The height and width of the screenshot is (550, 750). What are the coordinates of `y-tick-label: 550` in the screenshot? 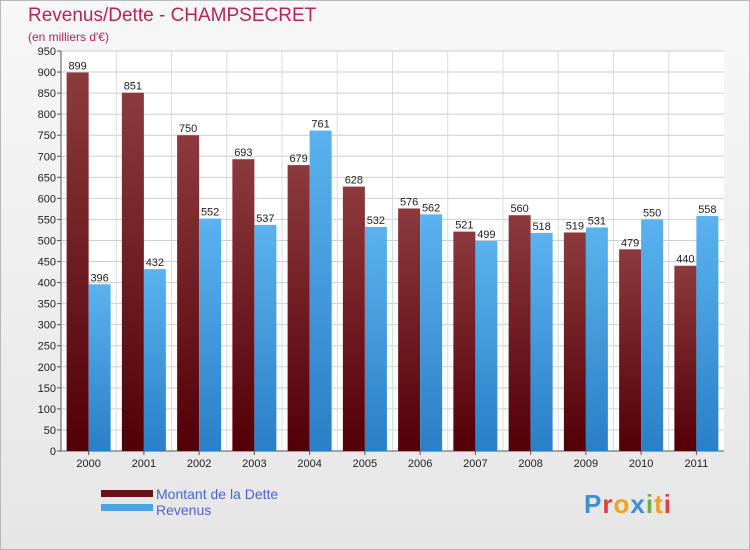 It's located at (47, 220).